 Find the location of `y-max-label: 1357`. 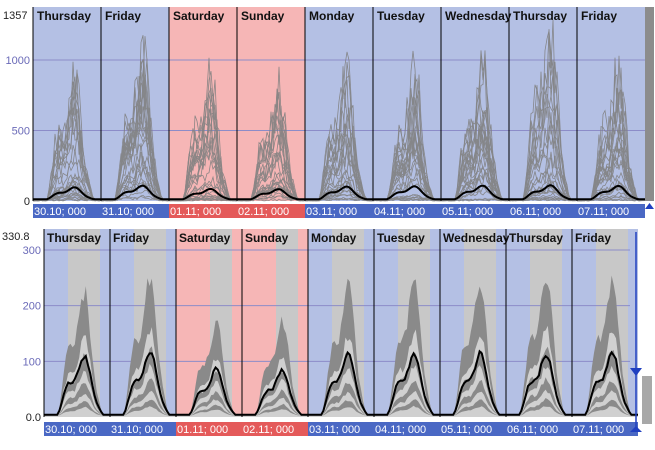

y-max-label: 1357 is located at coordinates (15, 16).